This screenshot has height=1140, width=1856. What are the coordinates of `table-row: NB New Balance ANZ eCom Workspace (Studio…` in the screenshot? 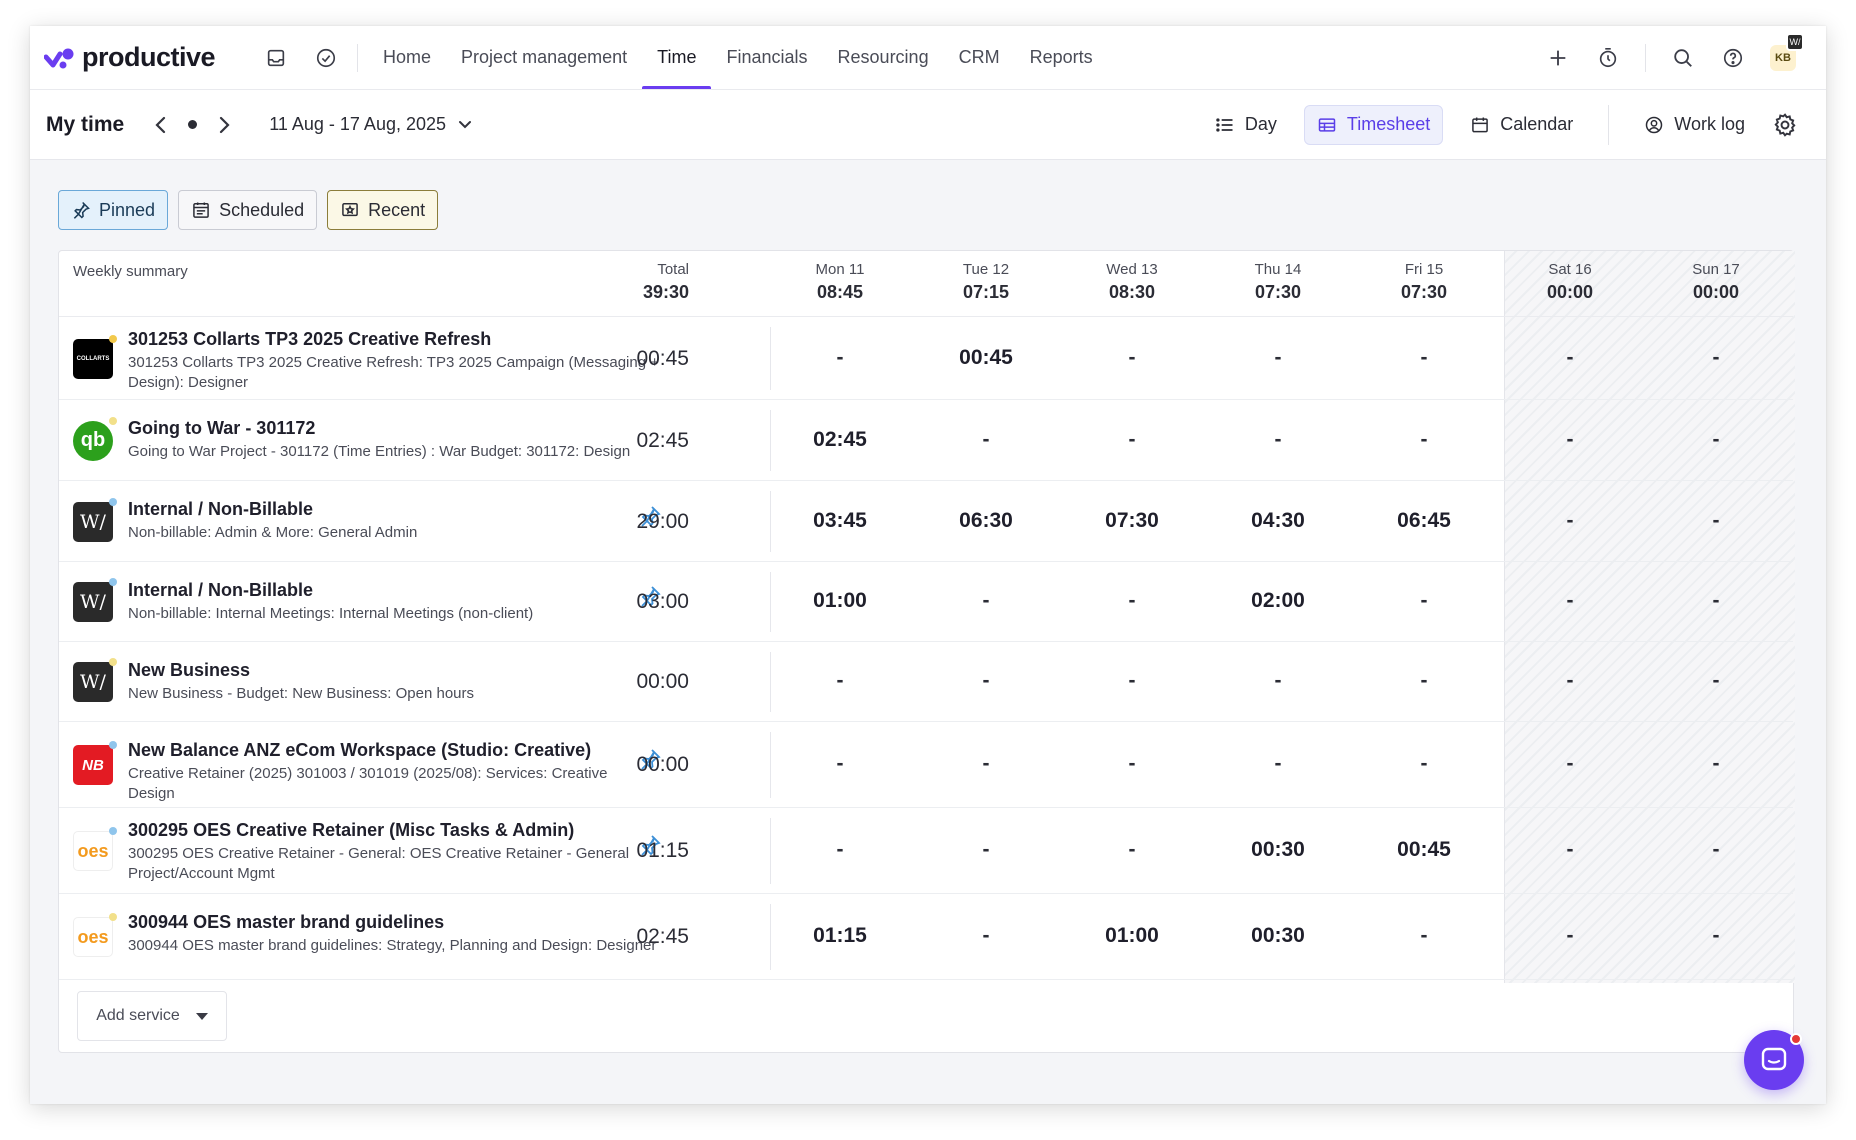 It's located at (926, 765).